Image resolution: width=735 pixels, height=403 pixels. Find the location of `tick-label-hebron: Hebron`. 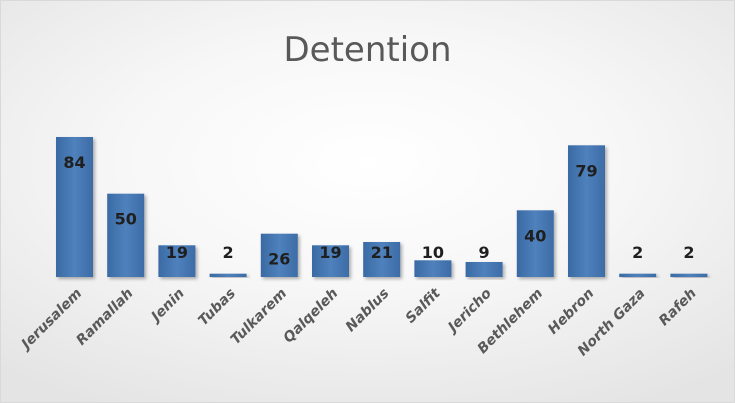

tick-label-hebron: Hebron is located at coordinates (571, 311).